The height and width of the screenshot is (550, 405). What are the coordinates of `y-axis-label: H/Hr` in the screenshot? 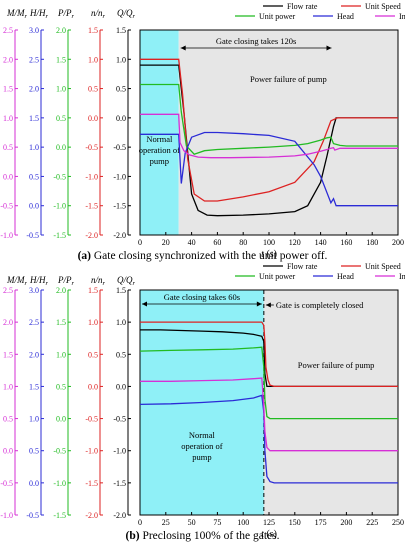 It's located at (39, 281).